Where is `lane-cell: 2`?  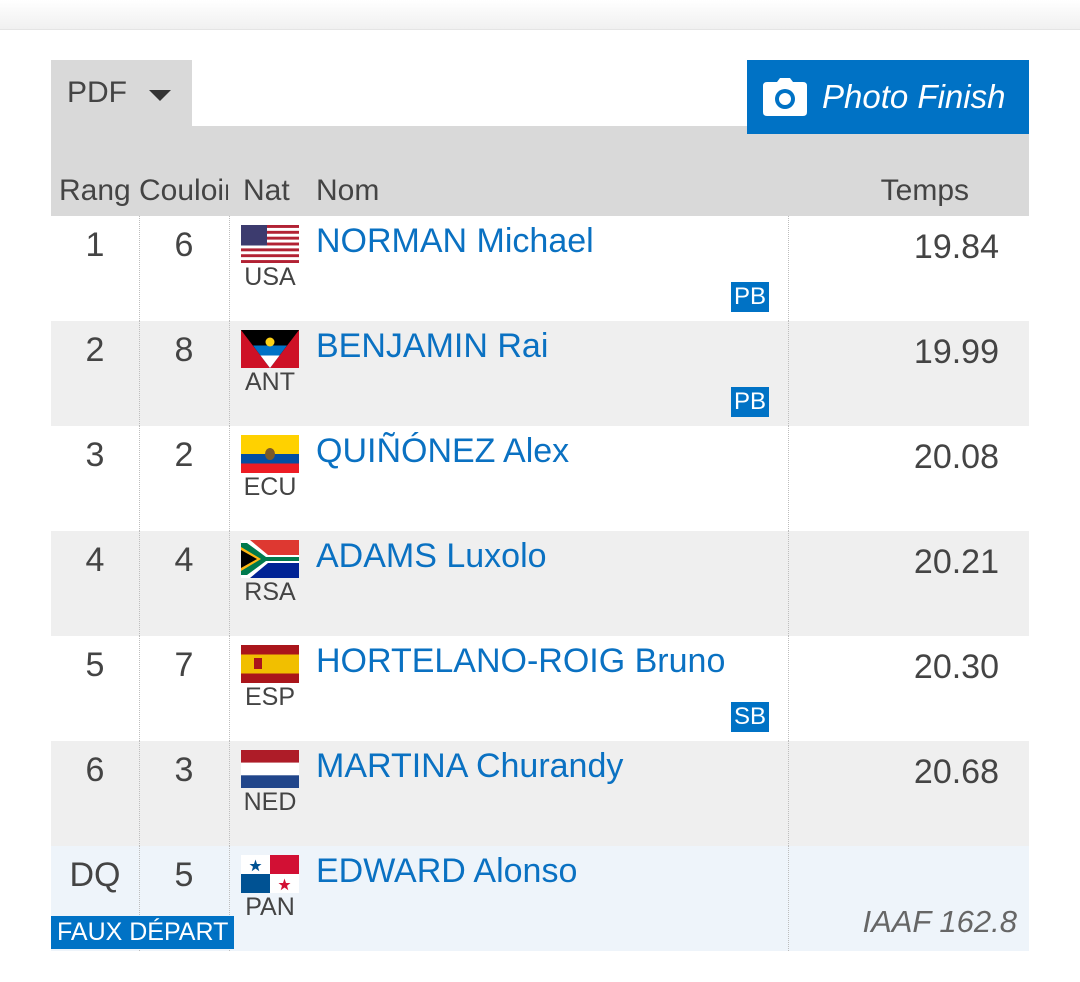
lane-cell: 2 is located at coordinates (184, 455).